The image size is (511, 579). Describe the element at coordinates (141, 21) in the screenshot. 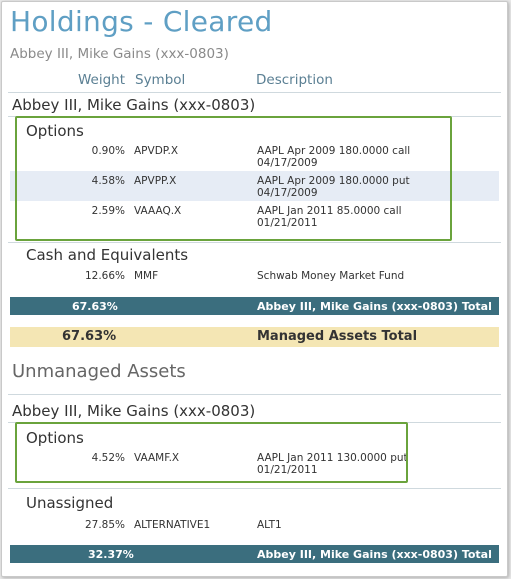

I see `page-title: Holdings - Cleared` at that location.